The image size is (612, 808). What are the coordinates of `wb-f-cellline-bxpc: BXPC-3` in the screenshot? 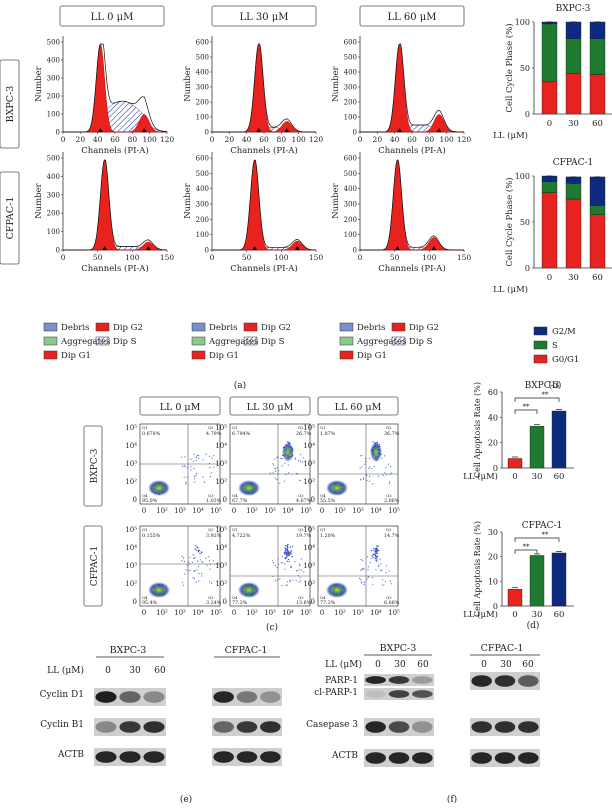 It's located at (398, 648).